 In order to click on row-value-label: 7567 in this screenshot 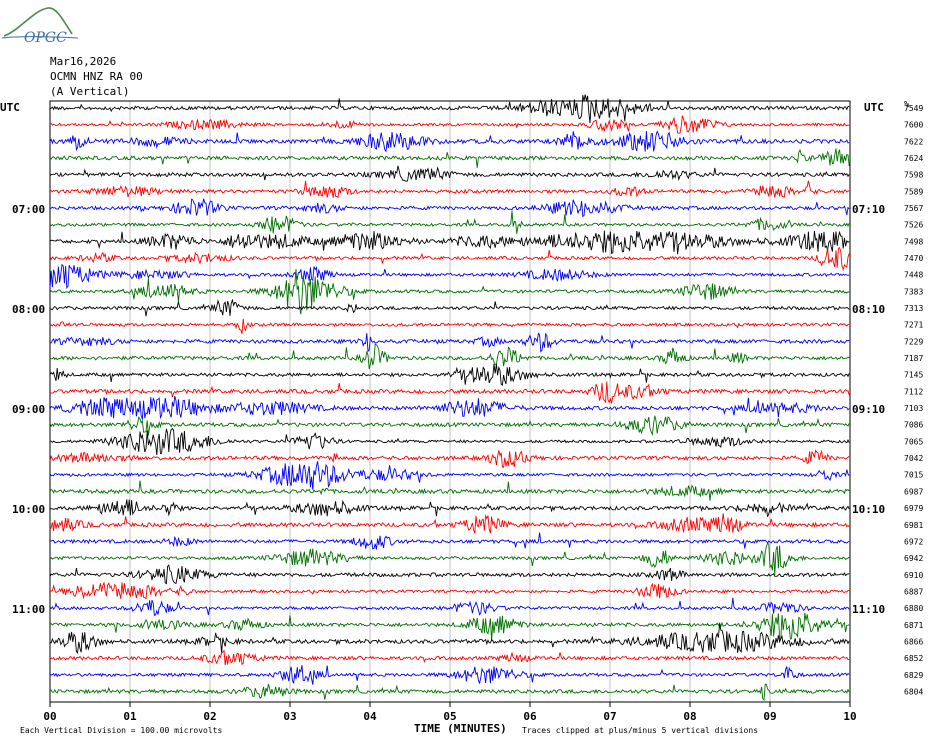, I will do `click(913, 208)`.